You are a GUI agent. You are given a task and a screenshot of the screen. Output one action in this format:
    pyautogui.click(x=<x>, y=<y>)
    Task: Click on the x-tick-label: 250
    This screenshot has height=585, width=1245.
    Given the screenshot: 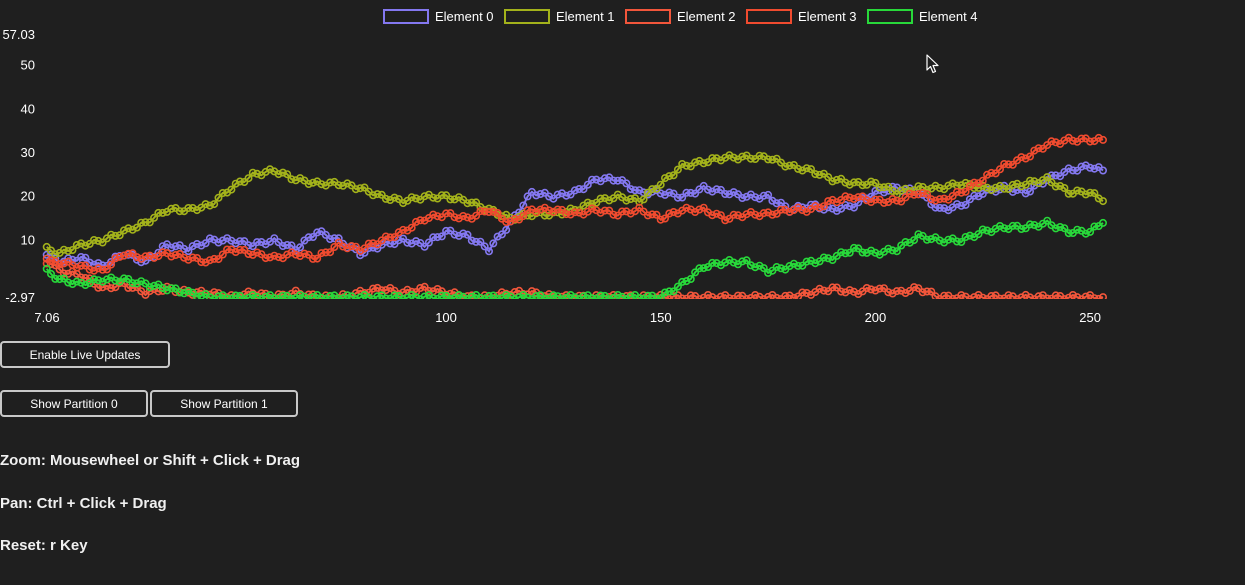 What is the action you would take?
    pyautogui.click(x=1090, y=317)
    